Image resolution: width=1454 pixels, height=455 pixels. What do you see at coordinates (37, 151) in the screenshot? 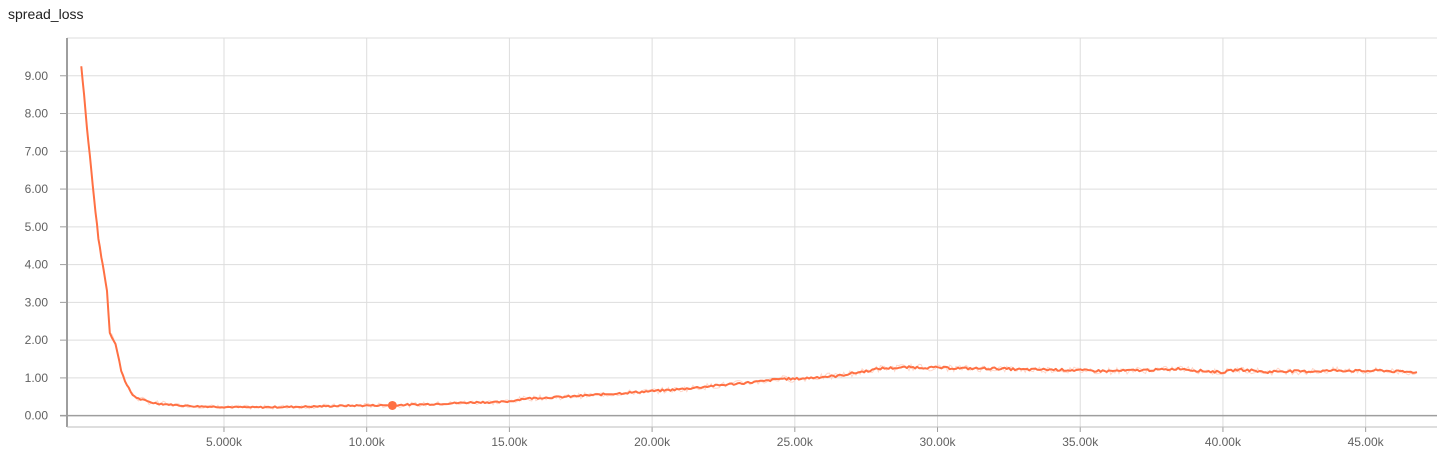
I see `y-tick-label: 7.00` at bounding box center [37, 151].